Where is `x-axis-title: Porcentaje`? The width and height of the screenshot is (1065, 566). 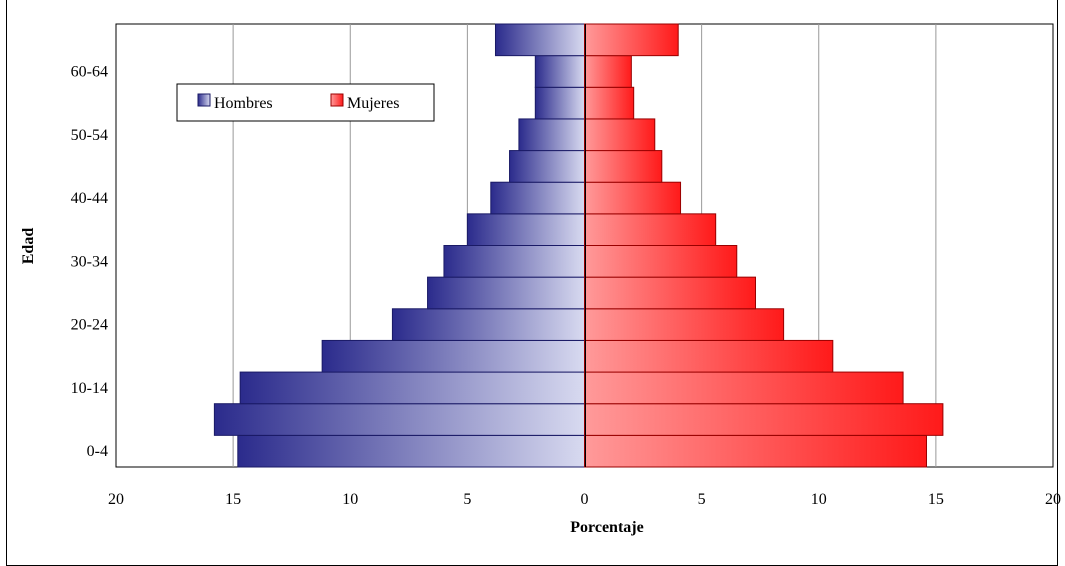
x-axis-title: Porcentaje is located at coordinates (606, 527).